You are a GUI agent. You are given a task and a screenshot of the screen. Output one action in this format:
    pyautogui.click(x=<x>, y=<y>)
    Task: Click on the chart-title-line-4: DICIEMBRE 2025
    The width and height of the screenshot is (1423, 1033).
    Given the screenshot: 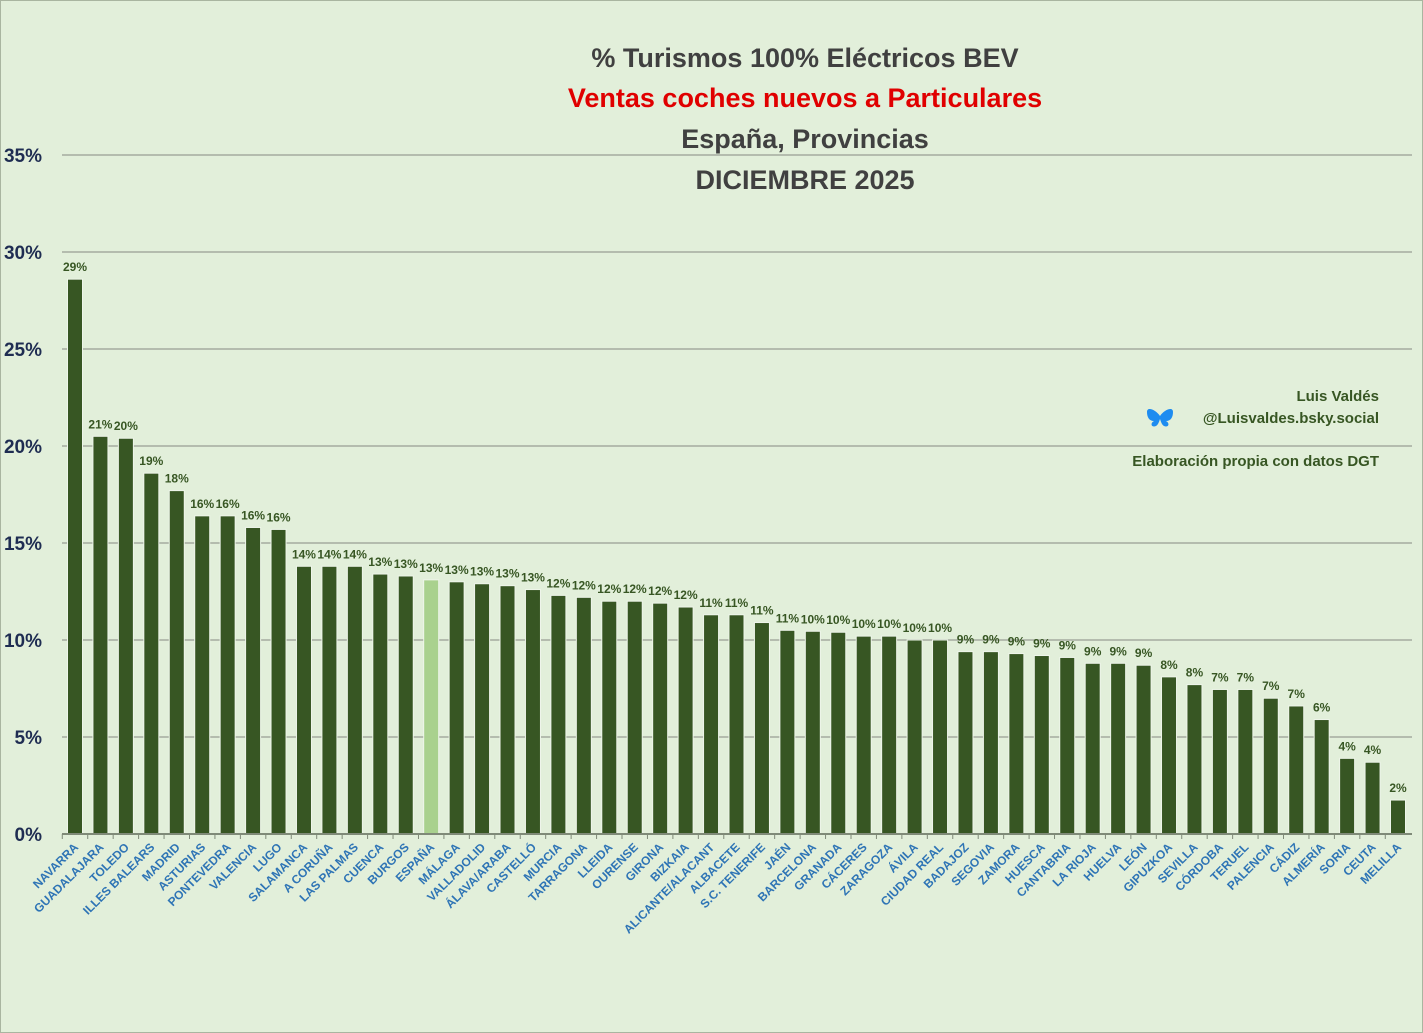 What is the action you would take?
    pyautogui.click(x=804, y=180)
    